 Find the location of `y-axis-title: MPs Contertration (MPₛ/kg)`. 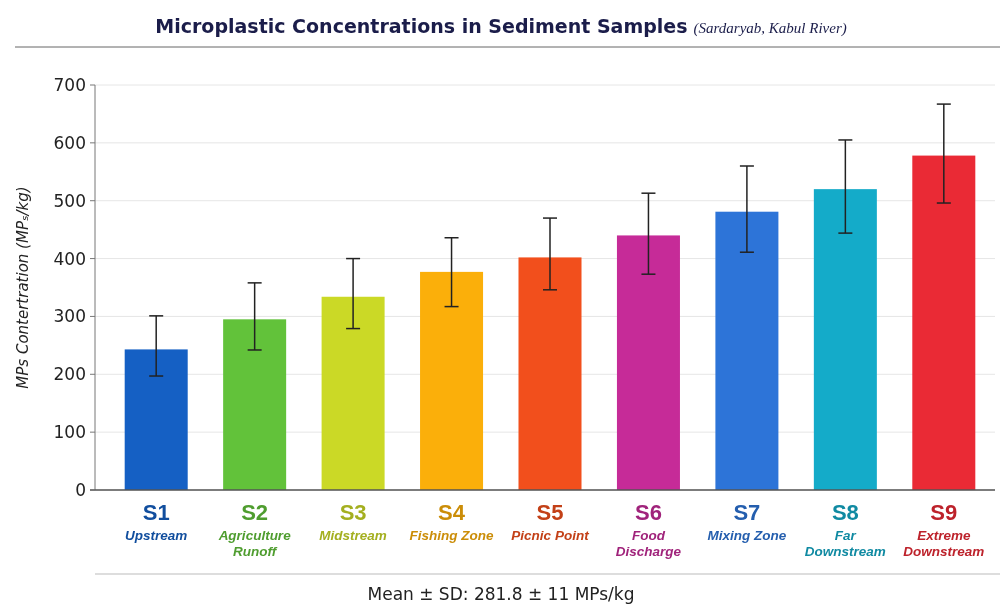

y-axis-title: MPs Contertration (MPₛ/kg) is located at coordinates (23, 287).